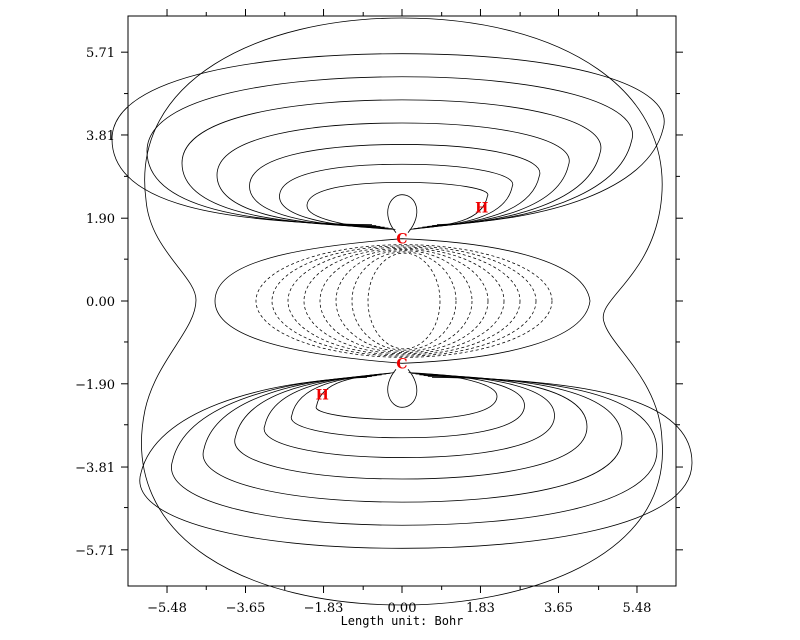 Image resolution: width=800 pixels, height=640 pixels. What do you see at coordinates (95, 385) in the screenshot?
I see `y-tick-label: −1.90` at bounding box center [95, 385].